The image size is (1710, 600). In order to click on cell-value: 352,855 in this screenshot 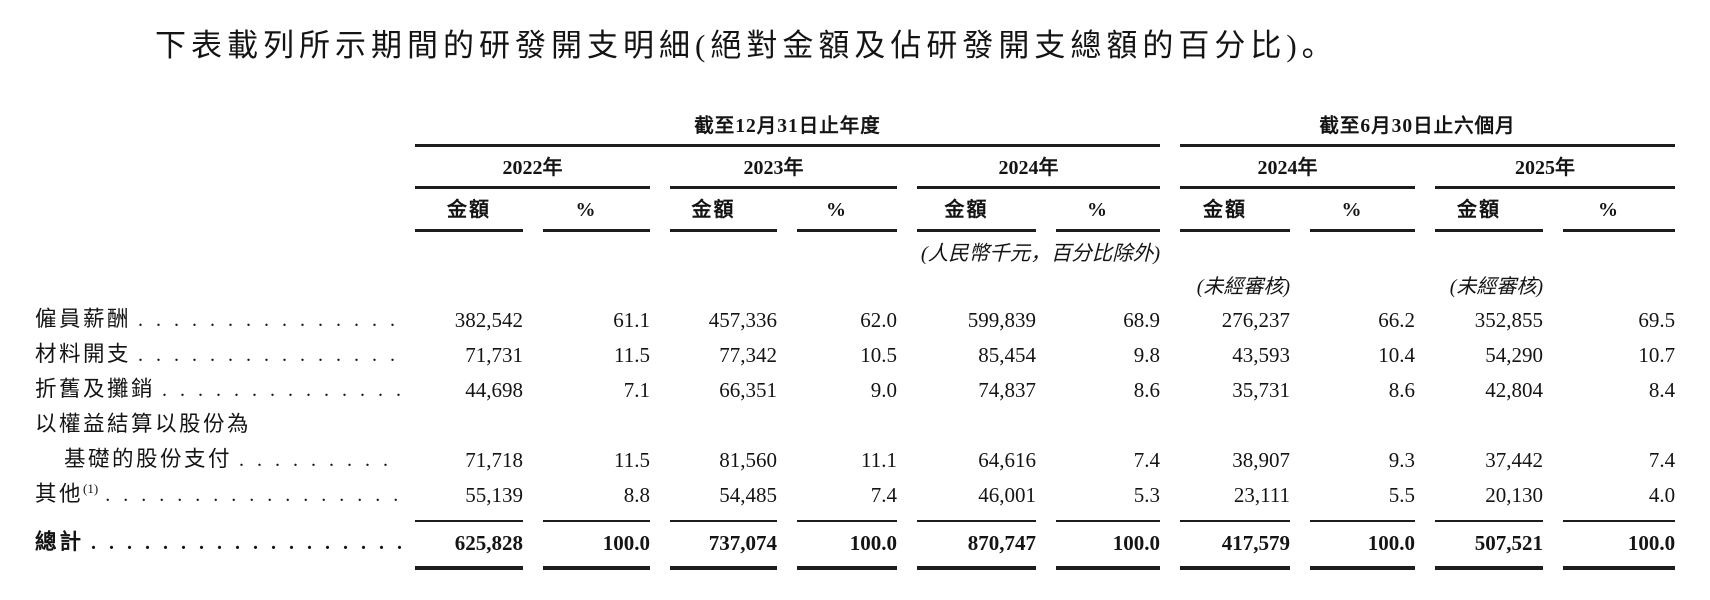, I will do `click(1509, 320)`.